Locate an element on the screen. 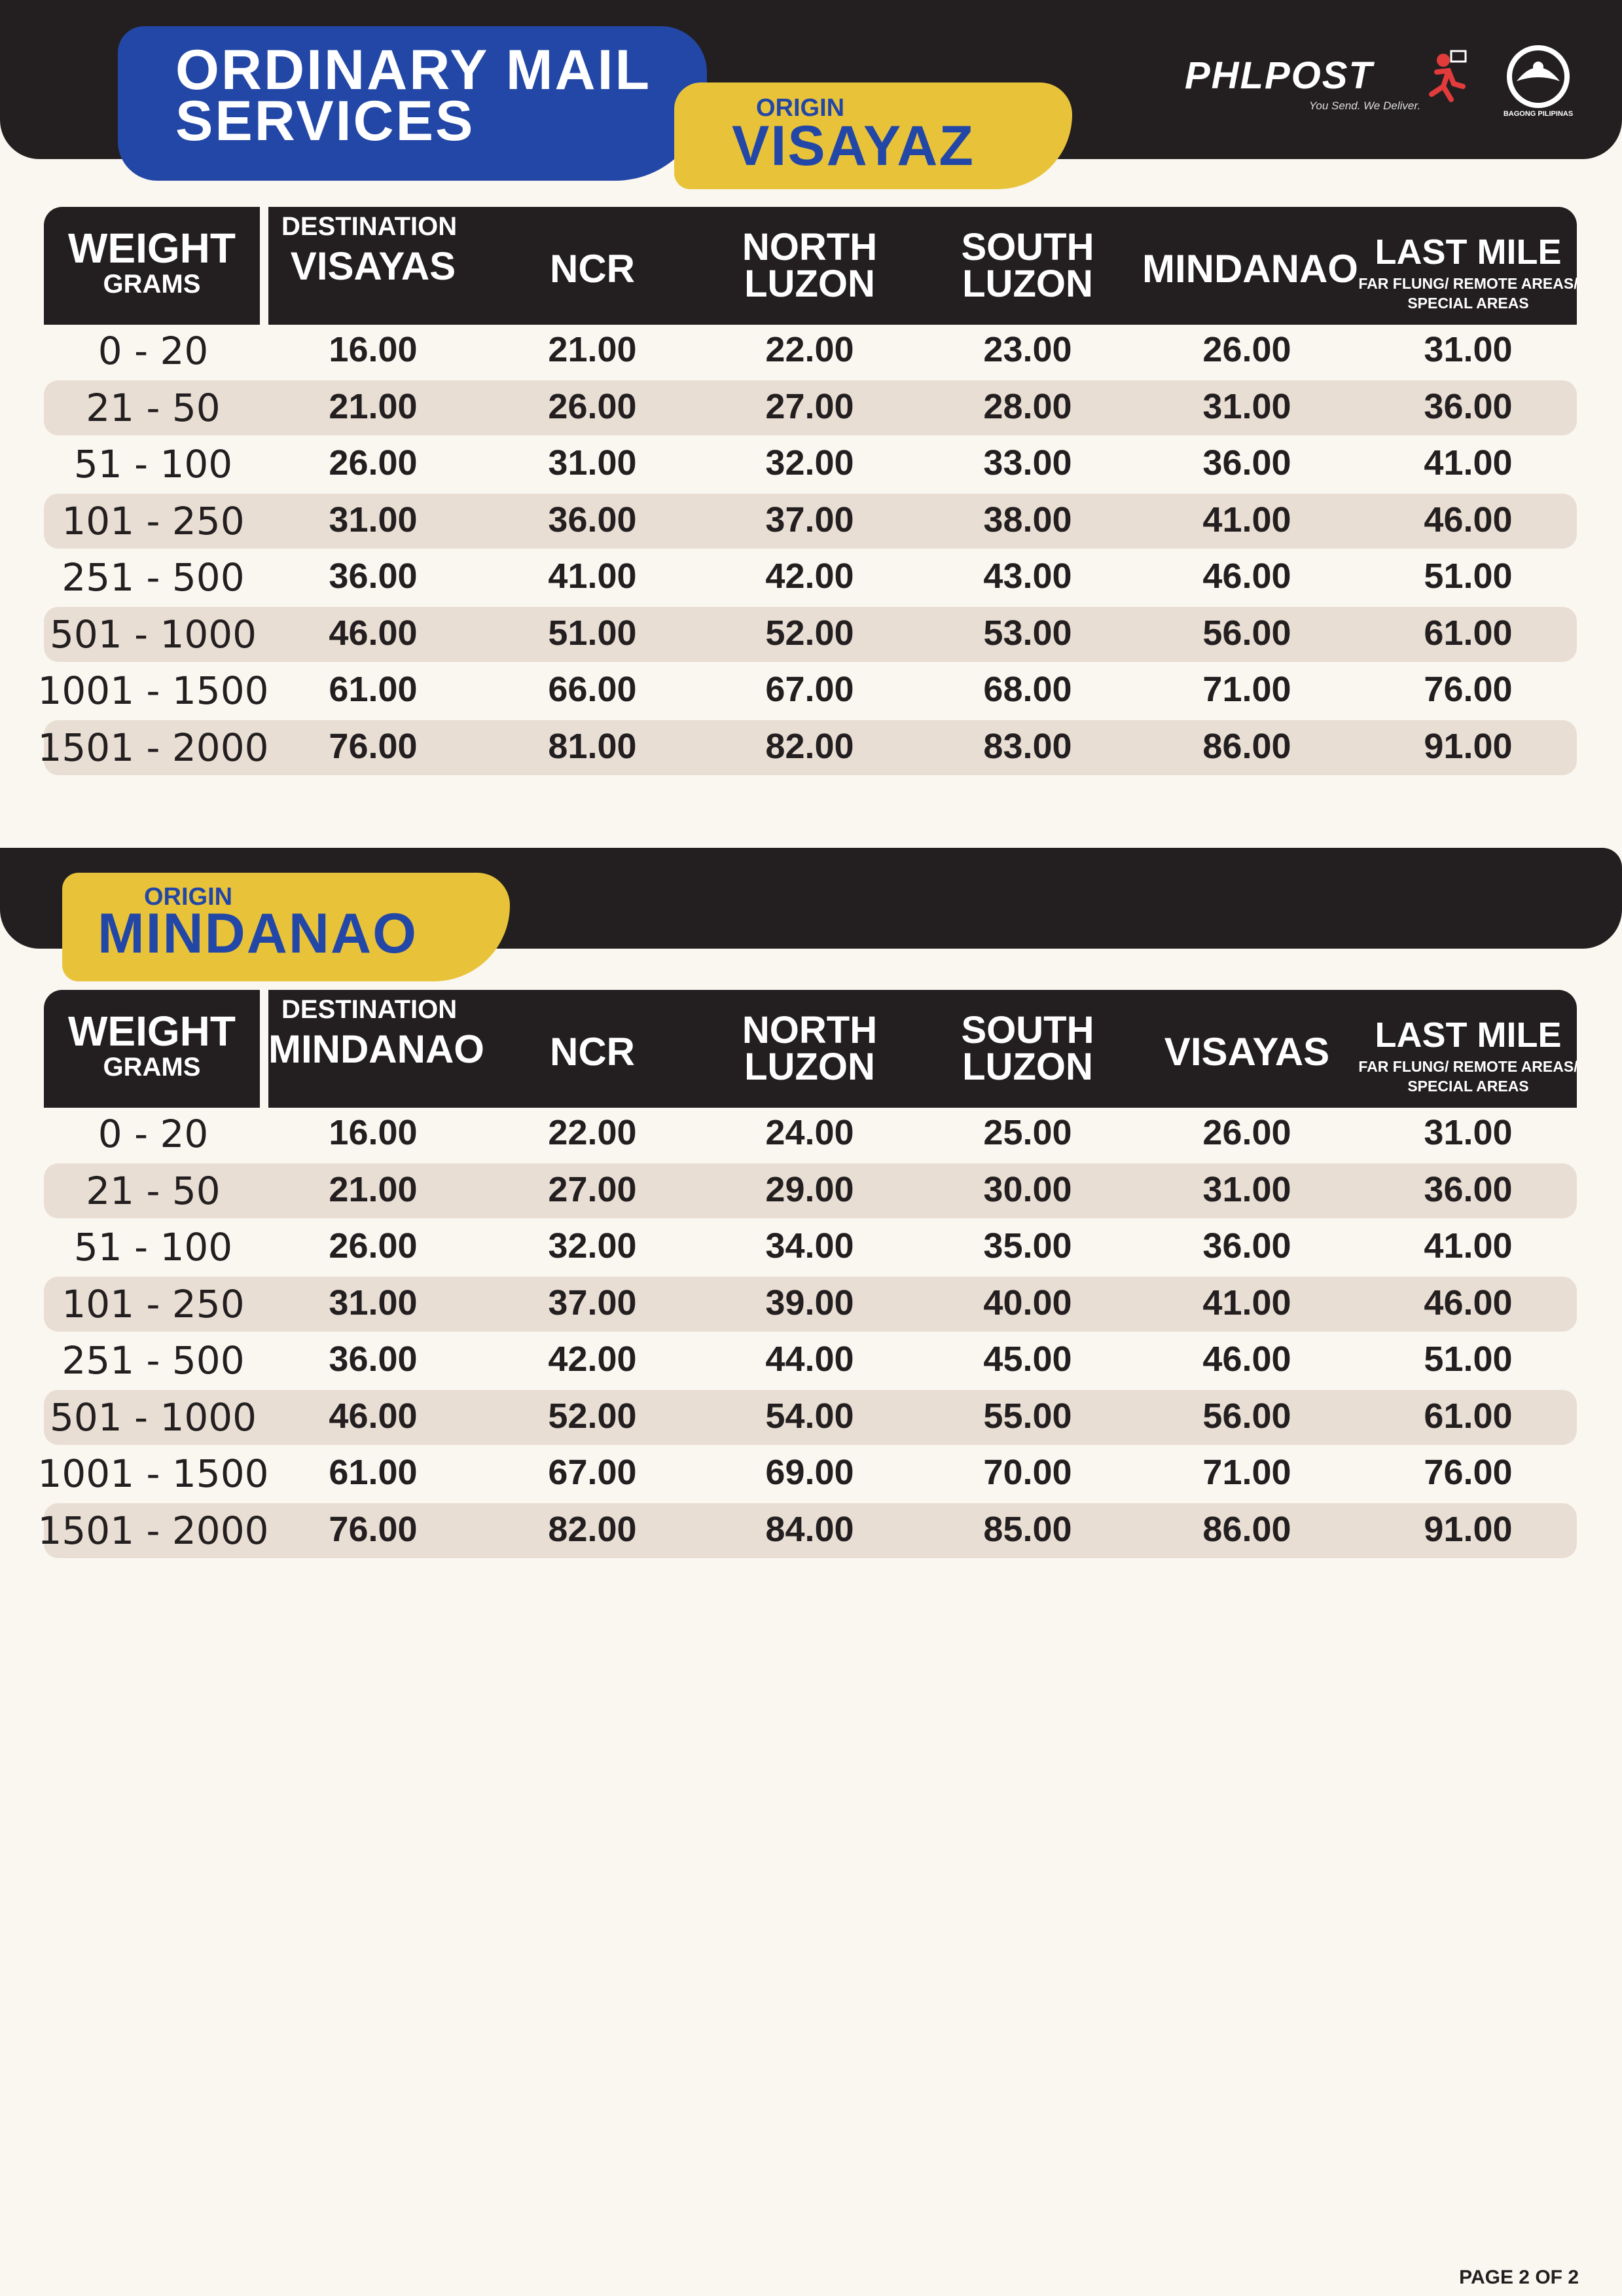 Image resolution: width=1622 pixels, height=2296 pixels. rate-cell: 44.00 is located at coordinates (809, 1359).